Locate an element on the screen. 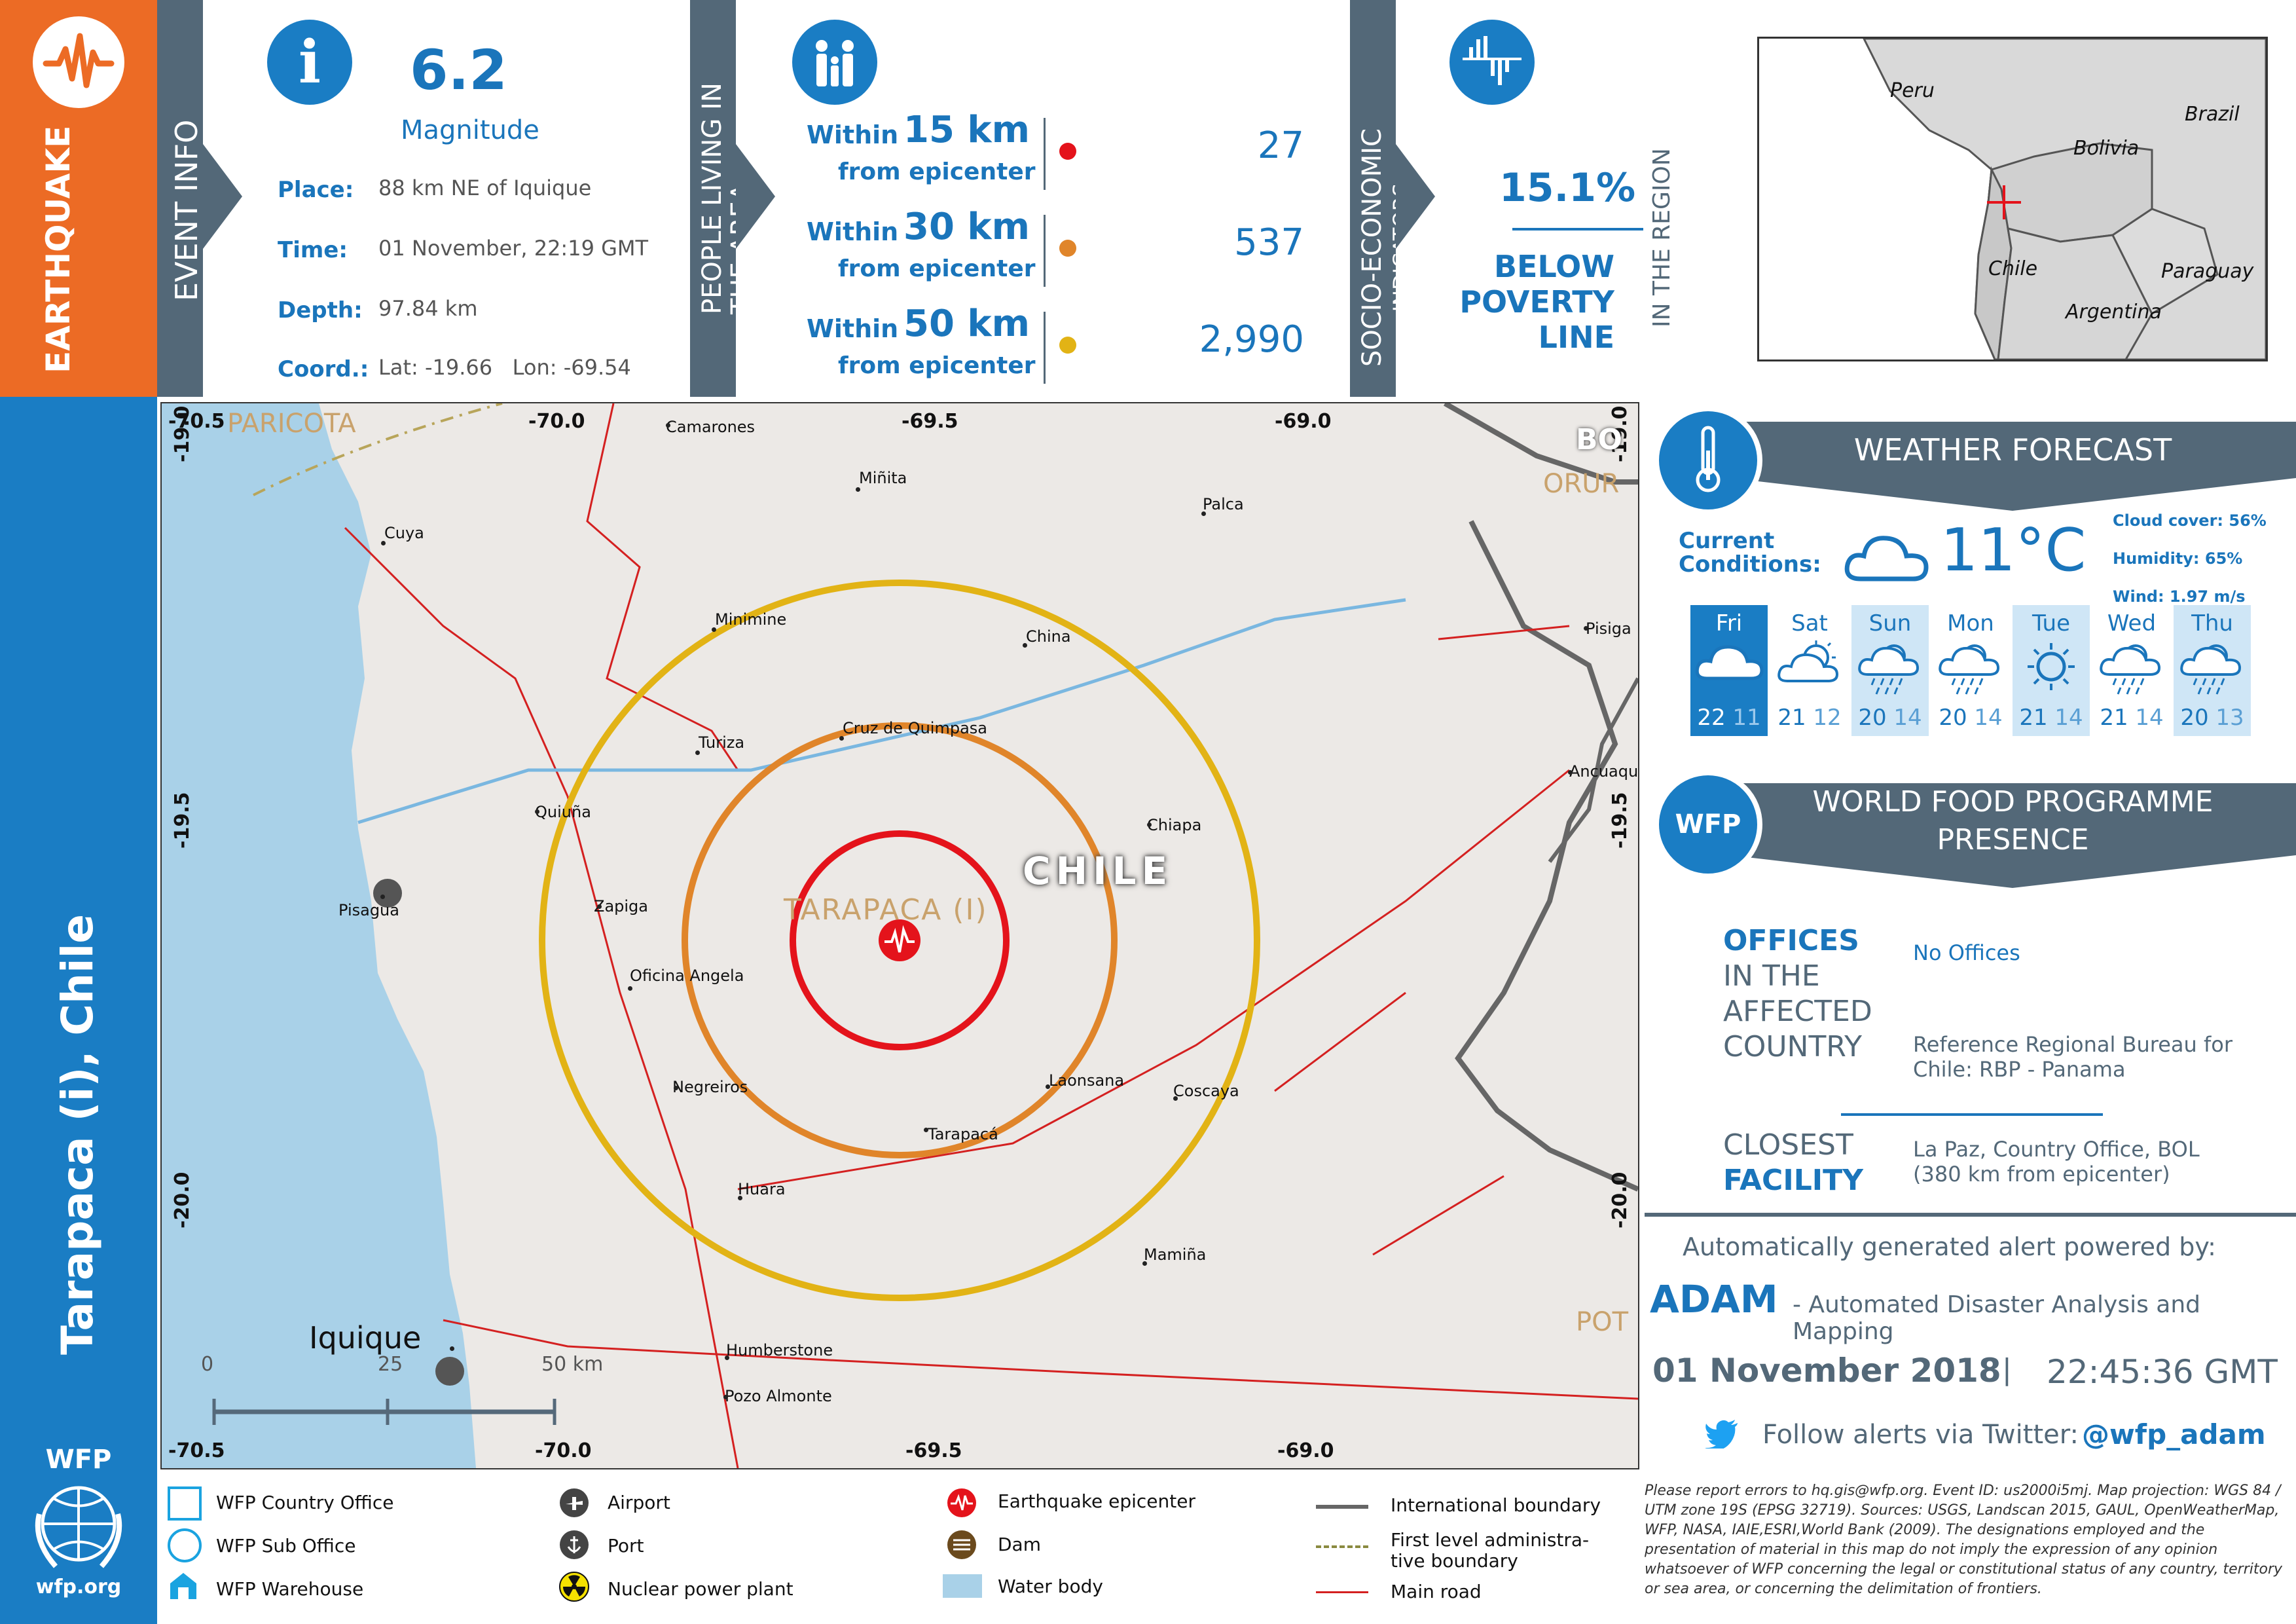 This screenshot has width=2296, height=1624. iquique-port-icon is located at coordinates (449, 1371).